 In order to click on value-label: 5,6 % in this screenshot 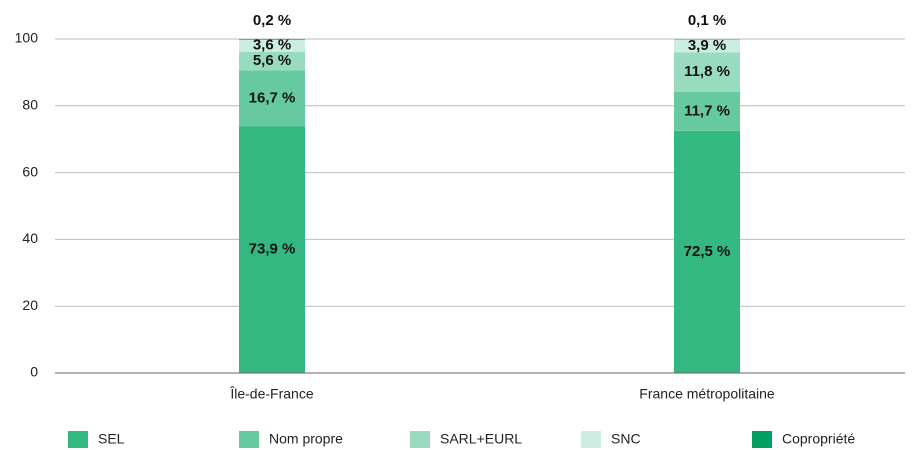, I will do `click(272, 60)`.